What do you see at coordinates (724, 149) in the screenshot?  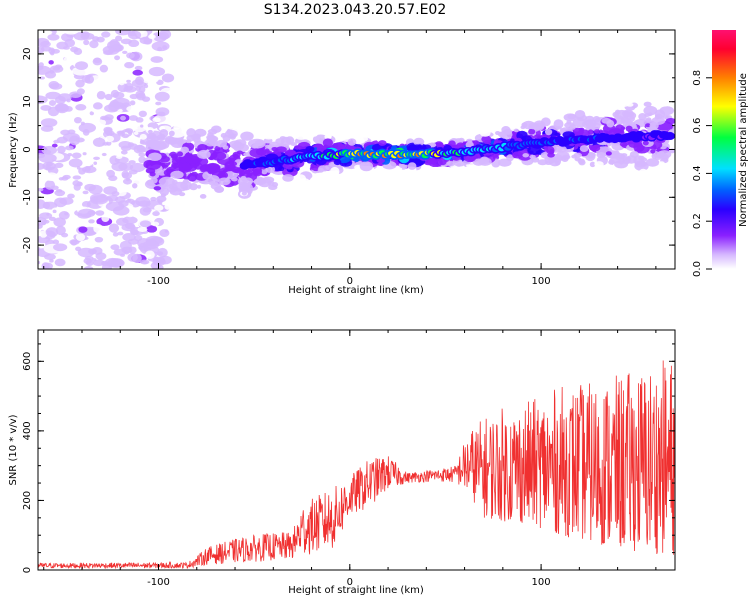 I see `colorbar-gradient` at bounding box center [724, 149].